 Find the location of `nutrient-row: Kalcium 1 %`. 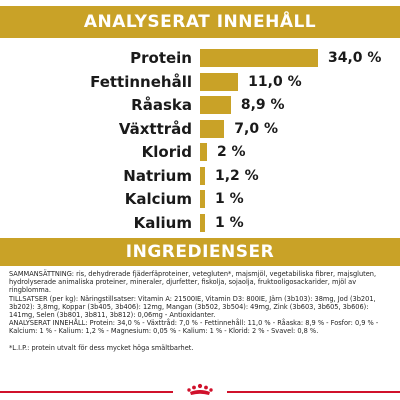

nutrient-row: Kalcium 1 % is located at coordinates (200, 199).